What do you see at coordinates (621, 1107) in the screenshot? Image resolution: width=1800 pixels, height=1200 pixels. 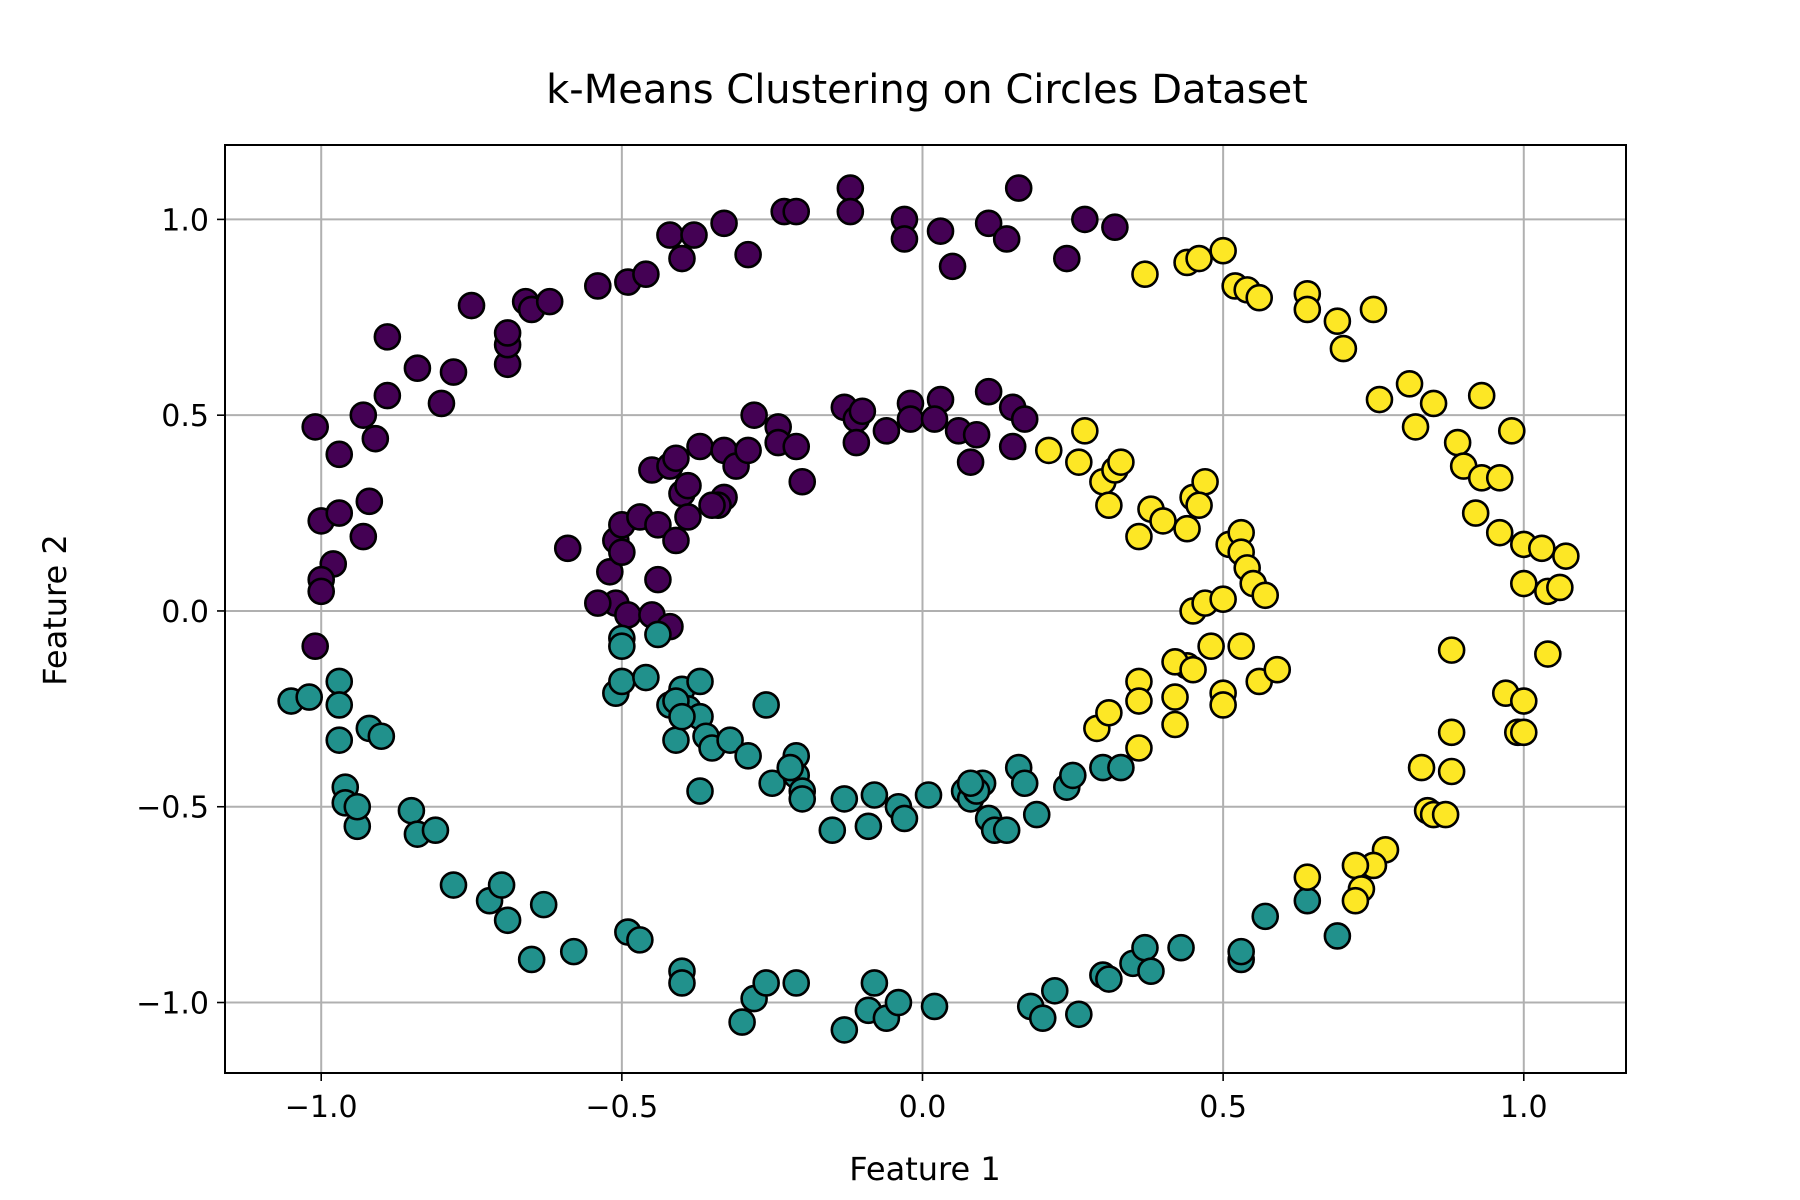 I see `x-tick-label: −0.5` at bounding box center [621, 1107].